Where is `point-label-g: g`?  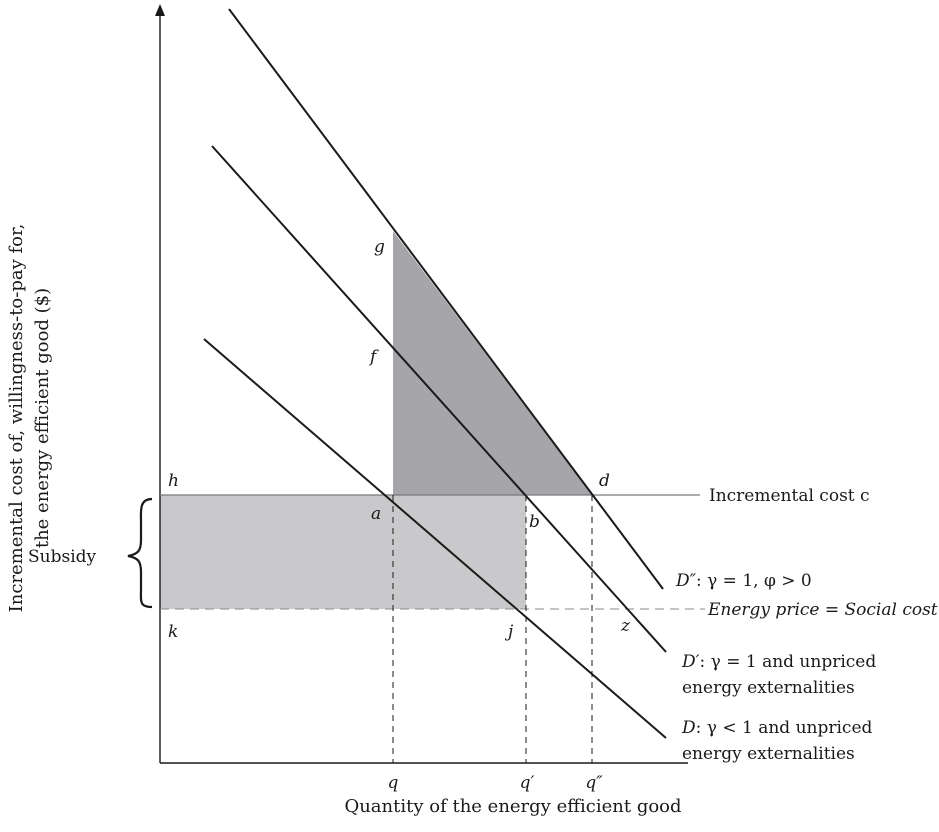
point-label-g: g is located at coordinates (379, 247).